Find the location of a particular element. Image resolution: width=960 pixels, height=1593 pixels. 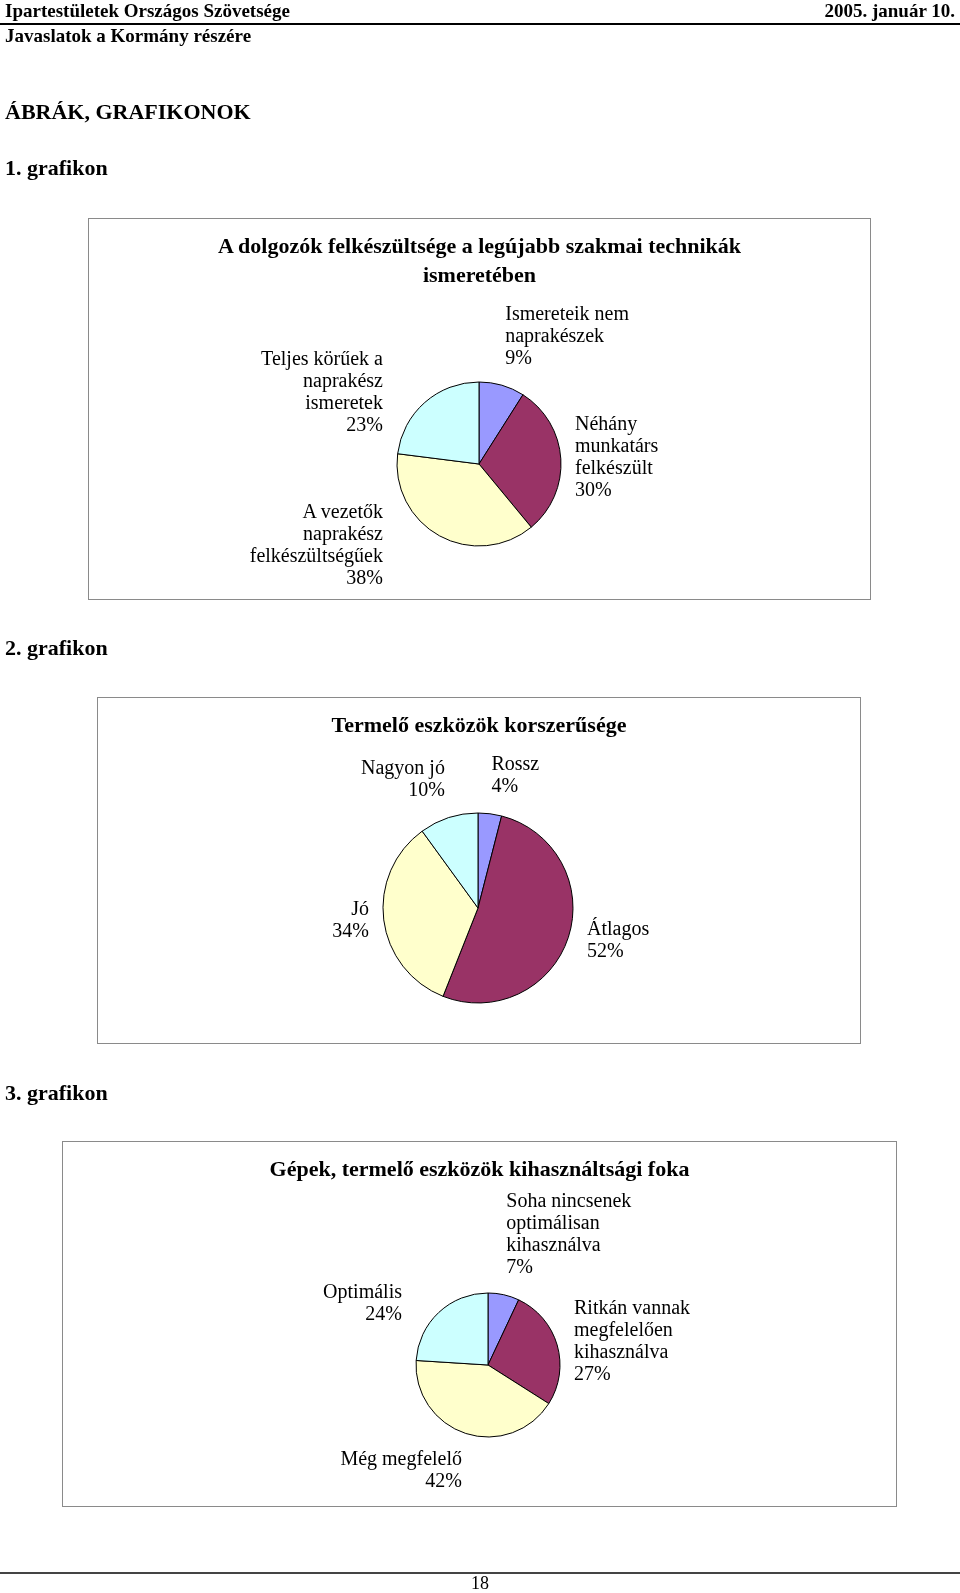

text: 1. grafikon is located at coordinates (56, 168).